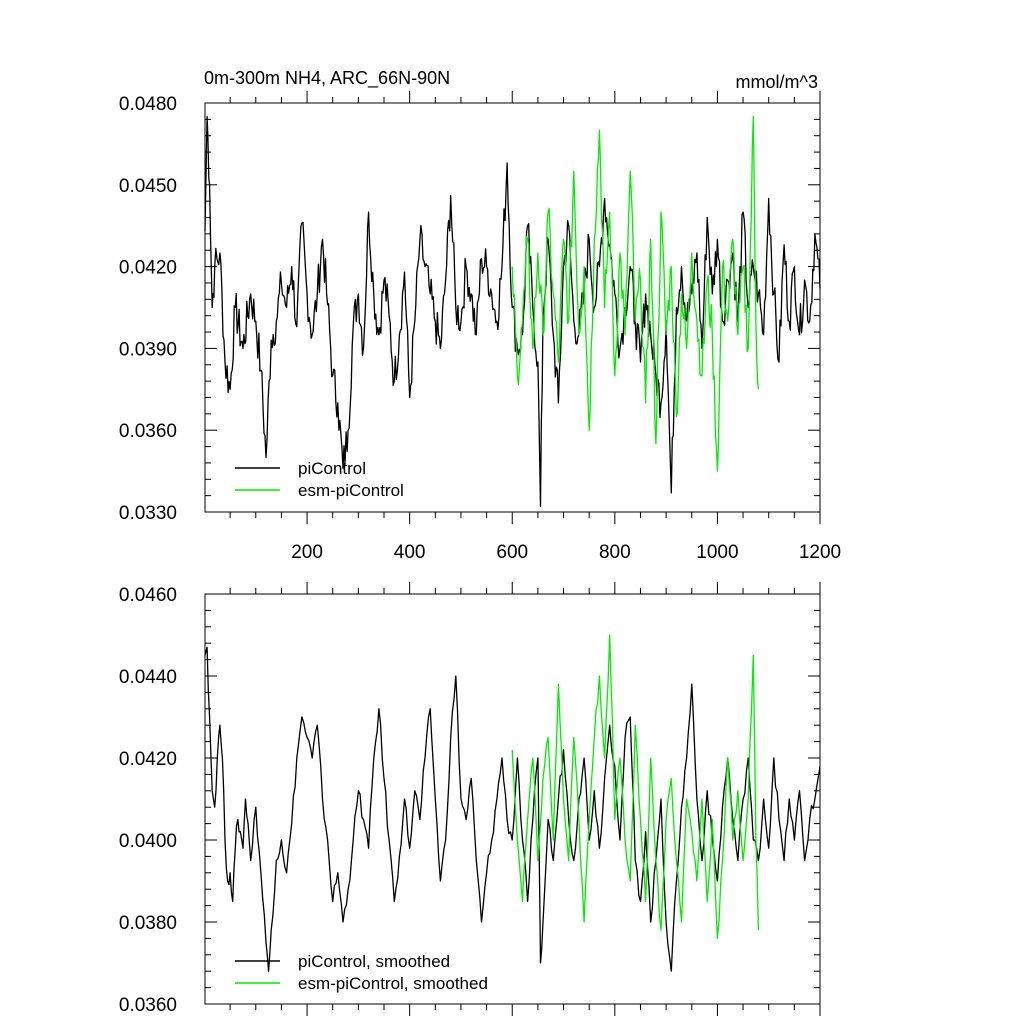 This screenshot has width=1024, height=1024. I want to click on series-line-esm-picontrol, so click(635, 293).